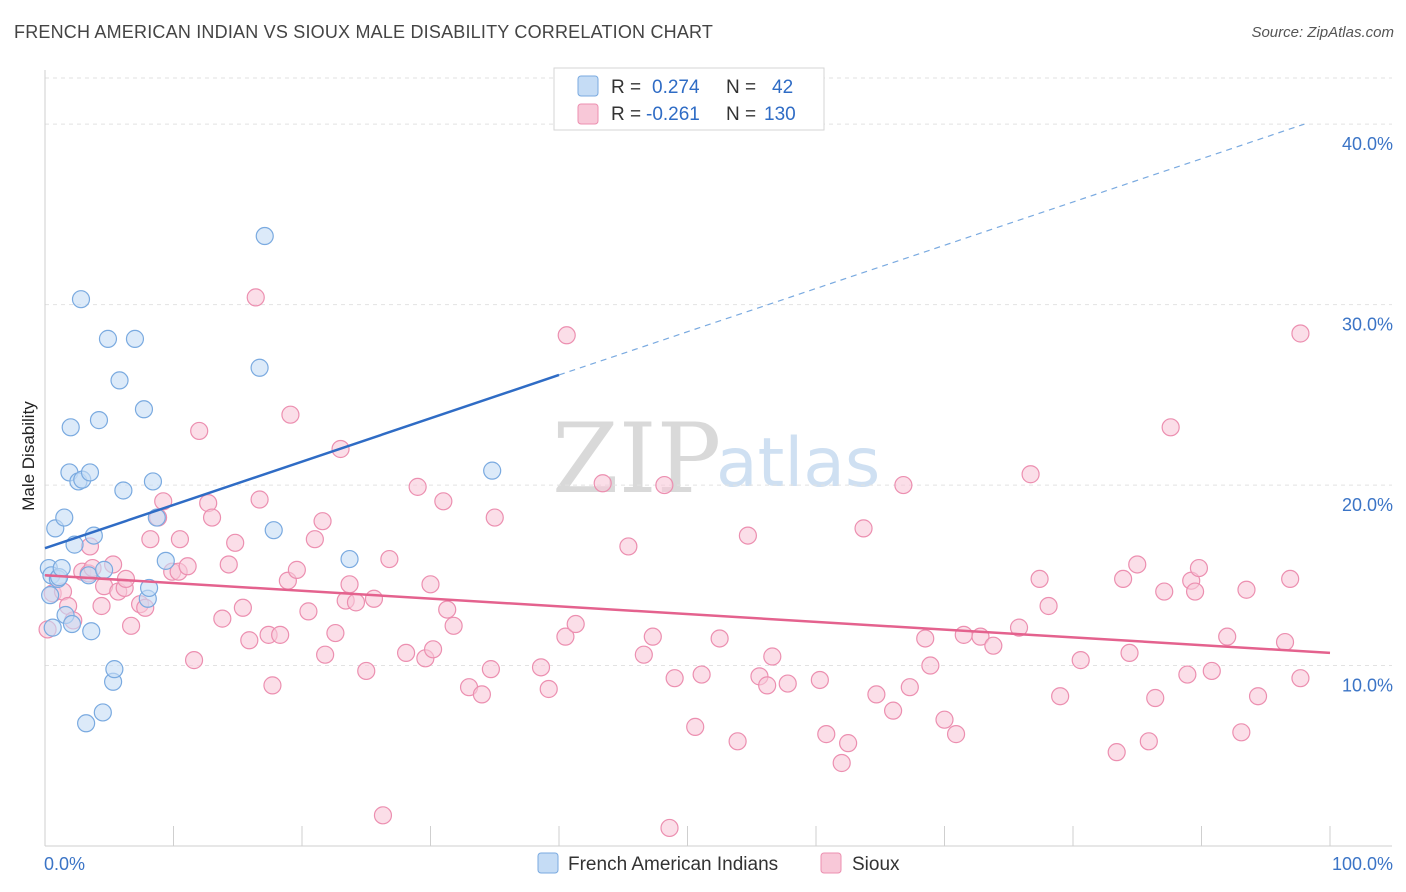  Describe the element at coordinates (673, 114) in the screenshot. I see `legend-r-value-2: -0.261` at that location.